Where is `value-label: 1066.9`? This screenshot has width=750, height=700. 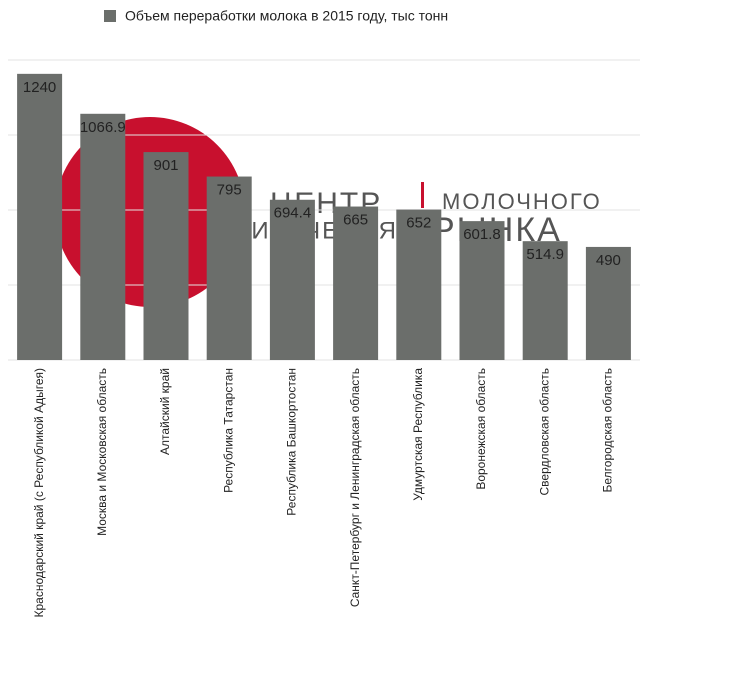
value-label: 1066.9 is located at coordinates (103, 127).